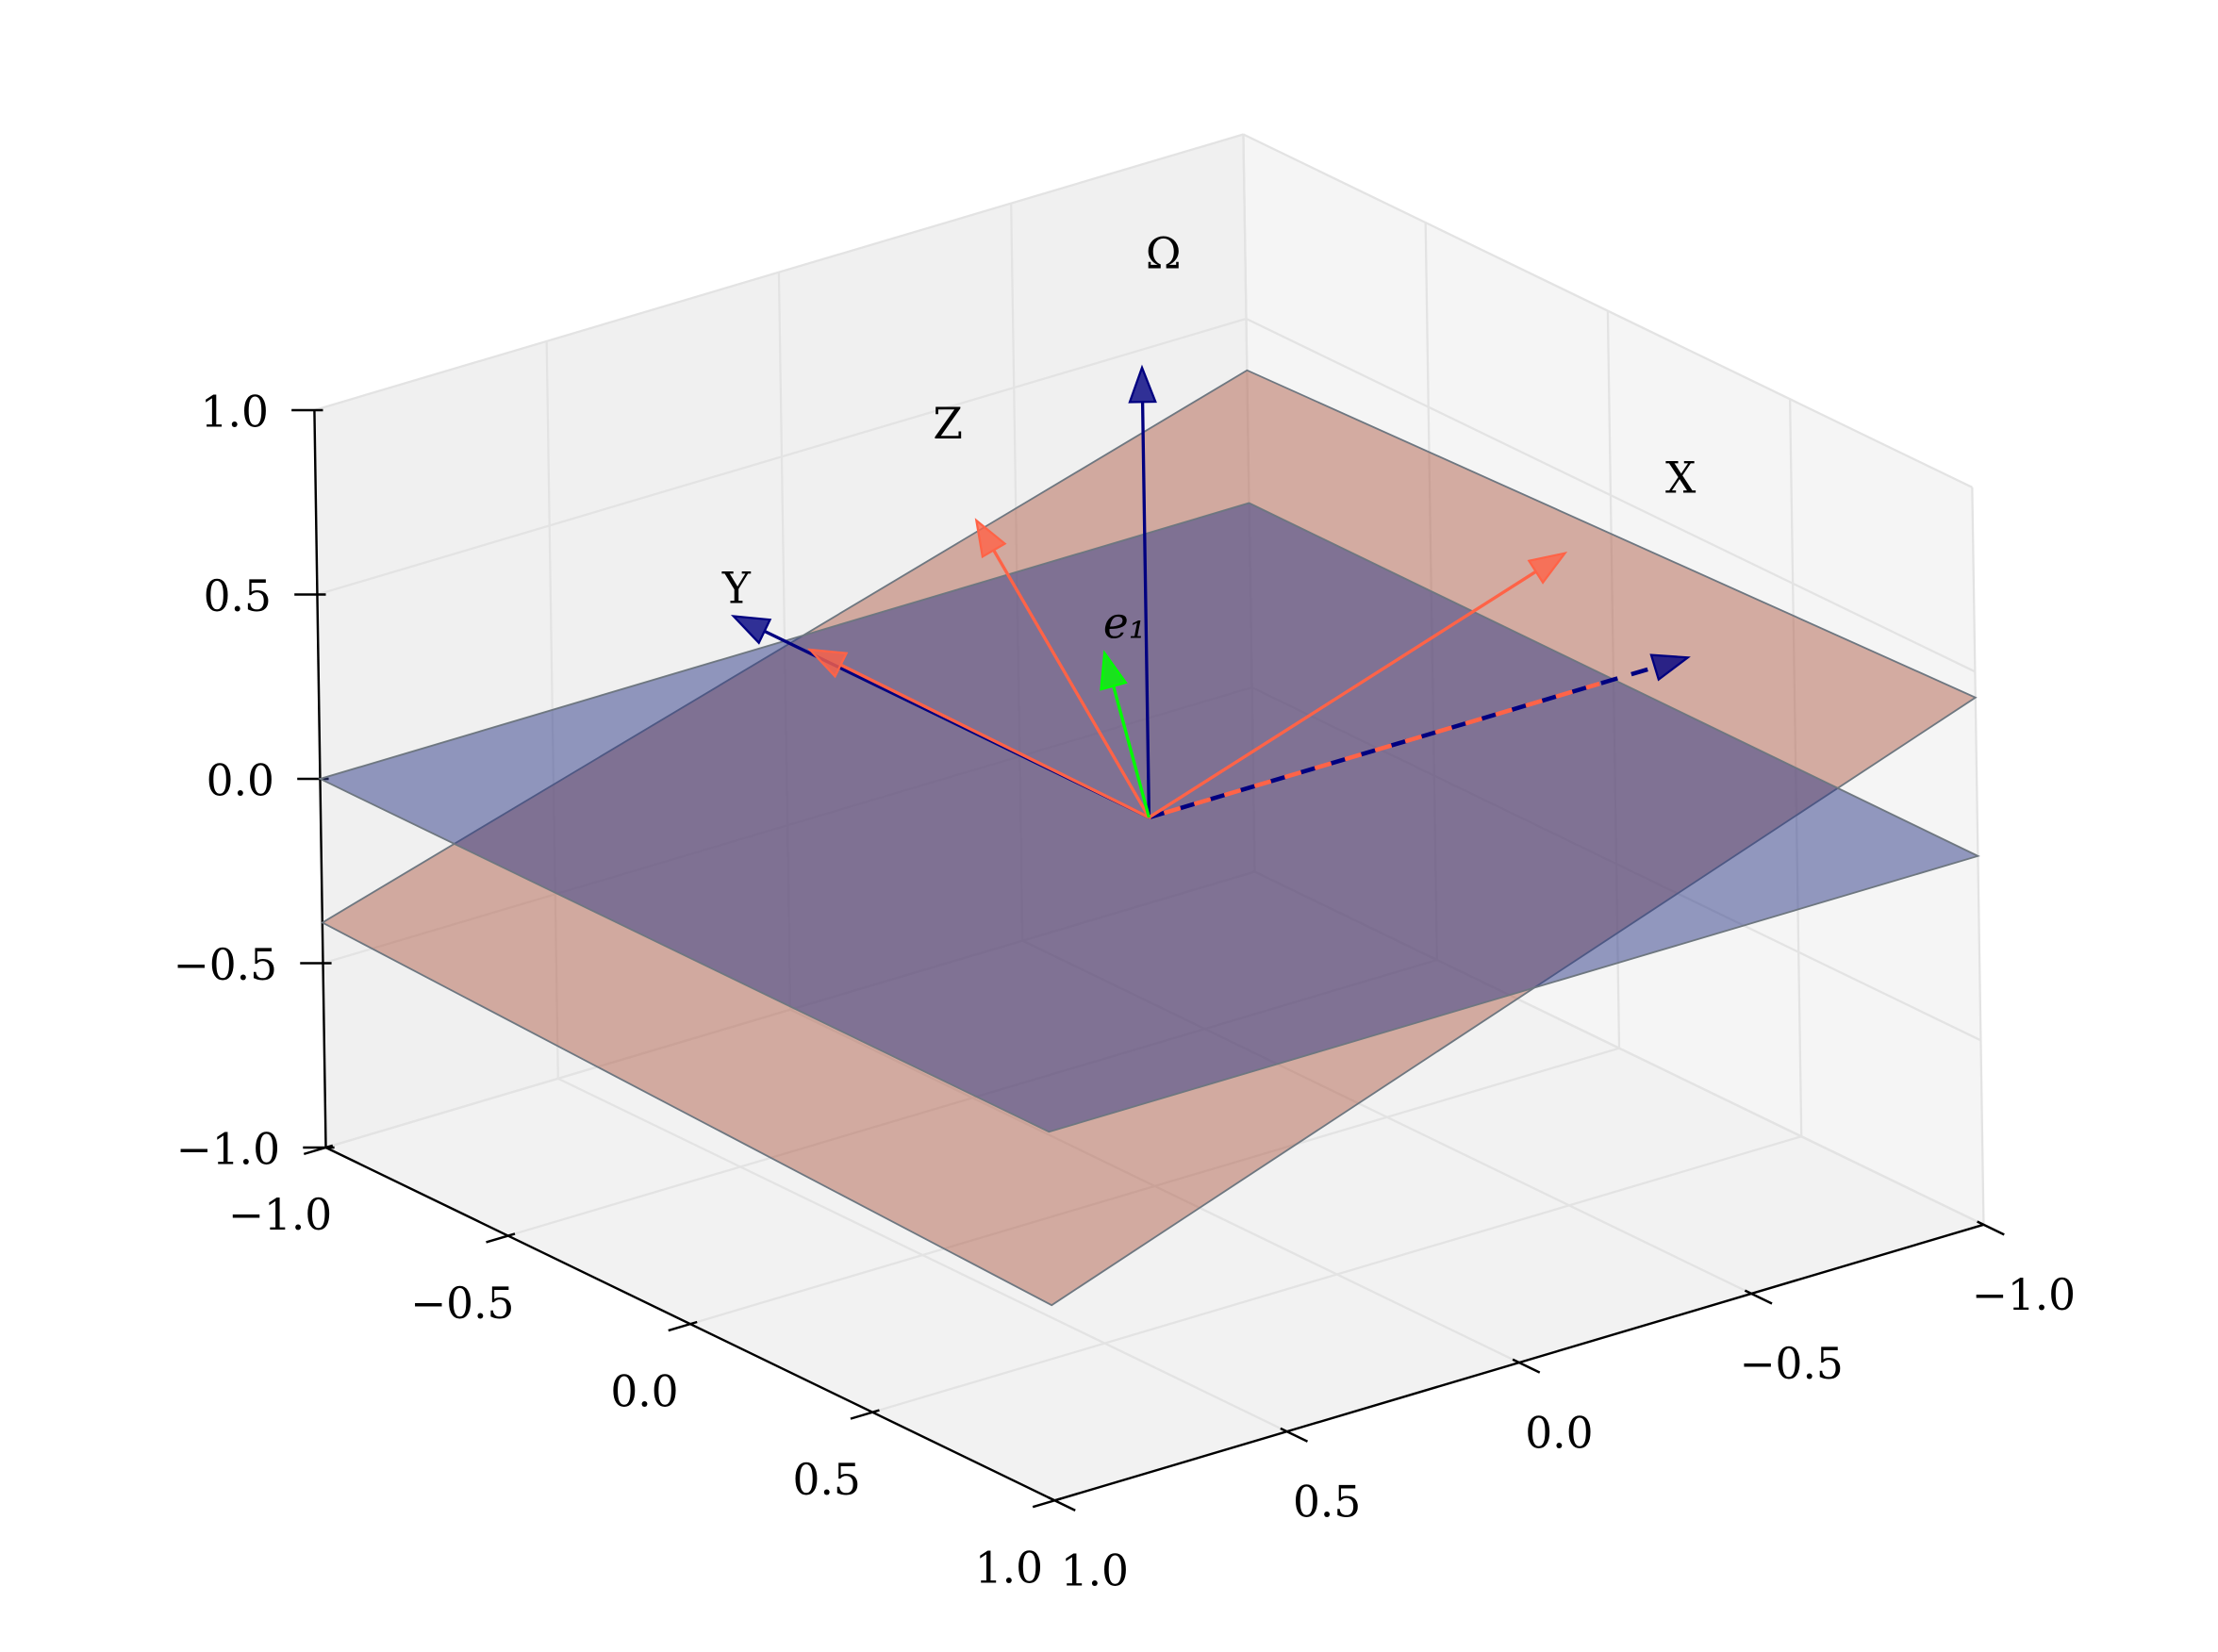 The width and height of the screenshot is (2218, 1652). Describe the element at coordinates (240, 781) in the screenshot. I see `z-tick-label: 0.0` at that location.